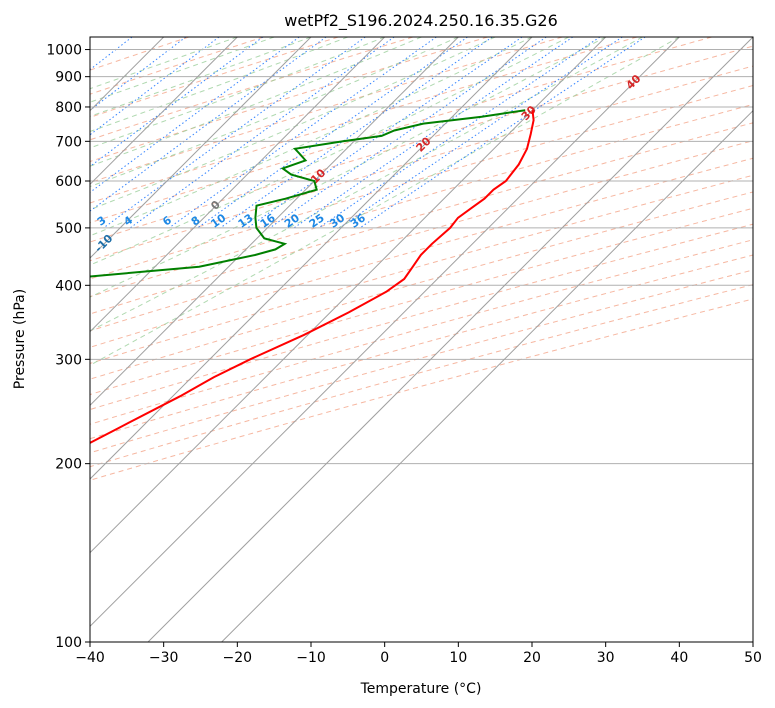  I want to click on y-tick-label: 1000, so click(64, 51).